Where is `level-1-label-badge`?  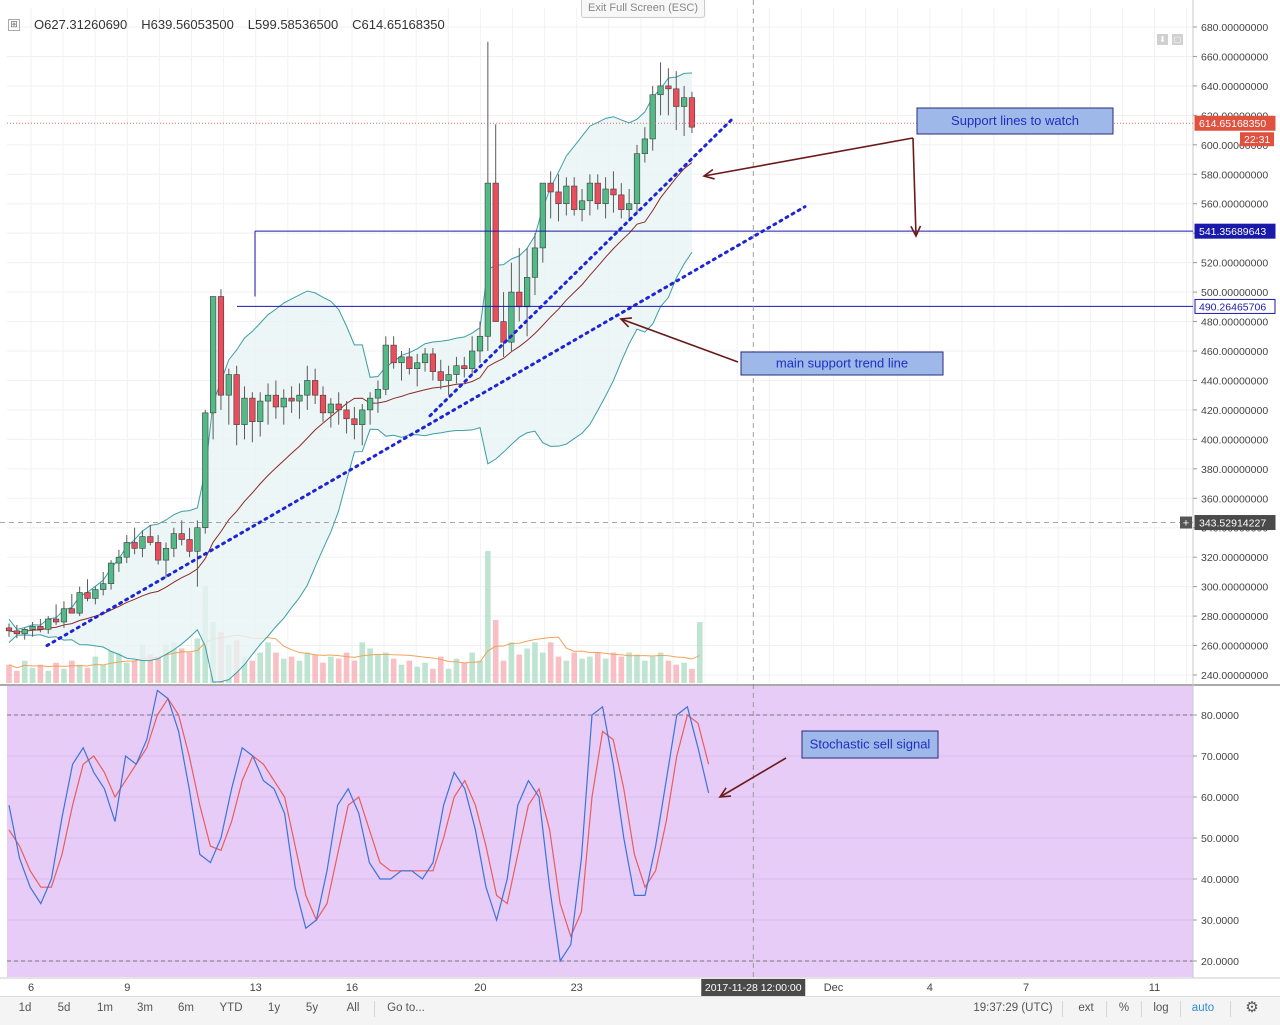
level-1-label-badge is located at coordinates (1235, 231).